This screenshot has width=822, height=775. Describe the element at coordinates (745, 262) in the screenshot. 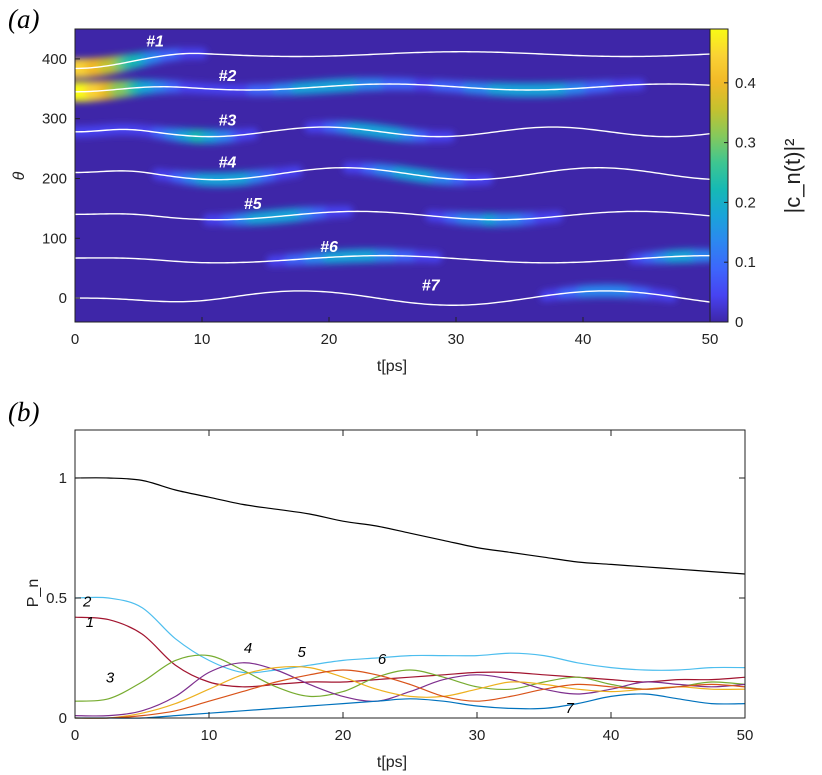

I see `colorbar-tick-label: 0.1` at that location.